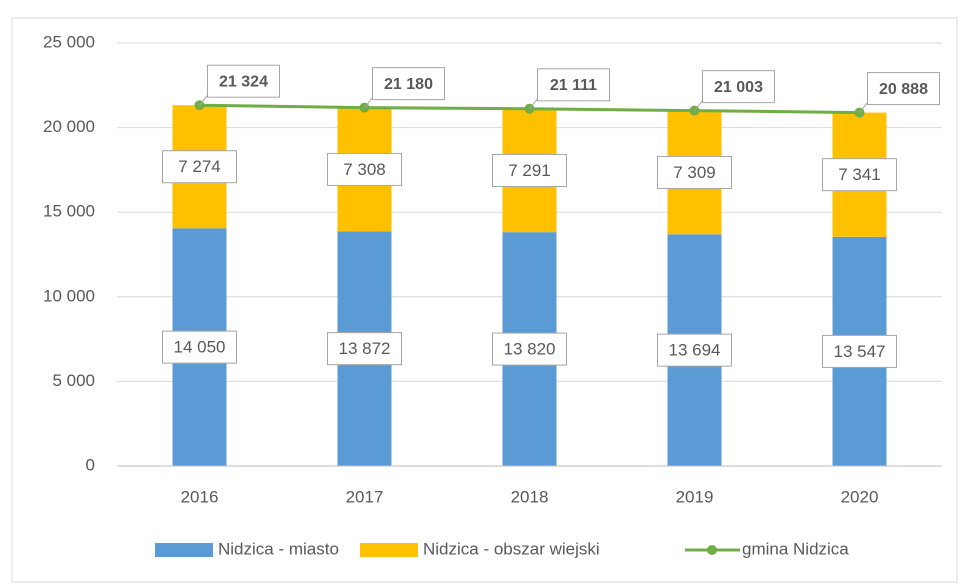 This screenshot has height=584, width=960. I want to click on x-tick-label: 2018, so click(530, 496).